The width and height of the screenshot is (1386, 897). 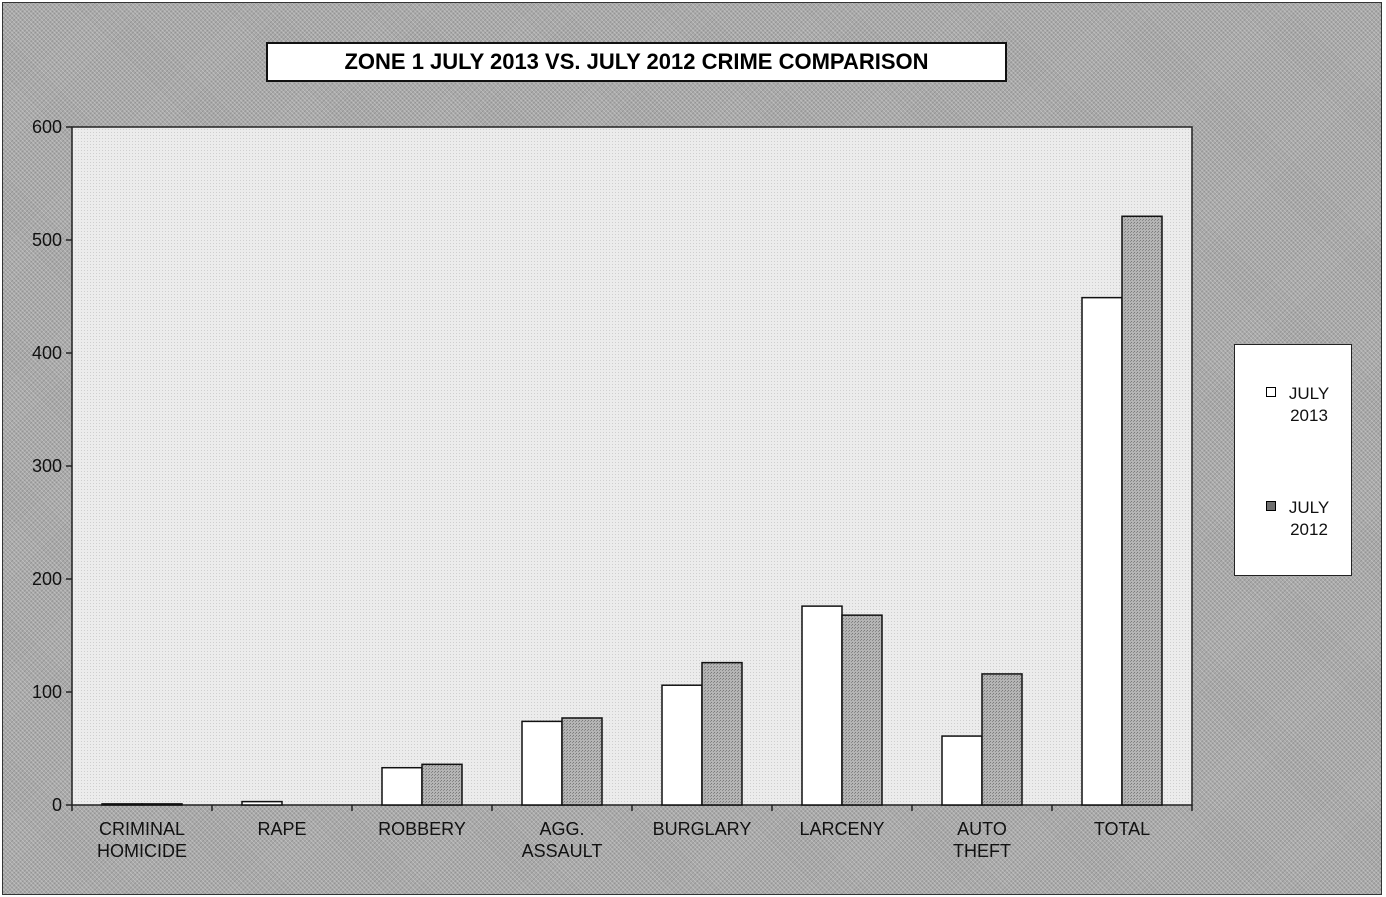 I want to click on legend-swatch-july-2012, so click(x=1271, y=506).